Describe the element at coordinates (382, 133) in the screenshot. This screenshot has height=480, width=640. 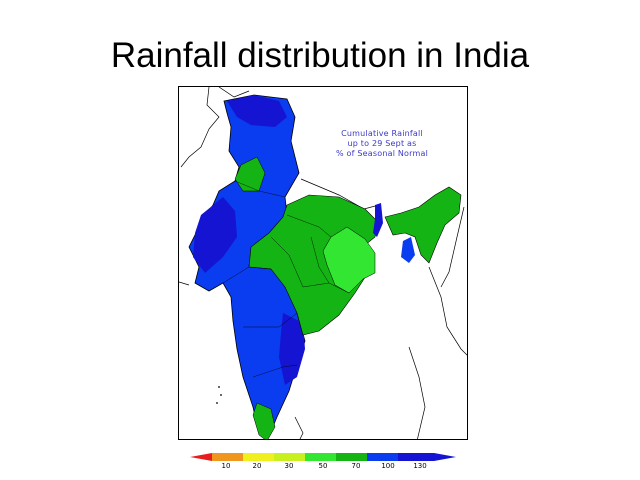
I see `annotation-line-1: Cumulative Rainfall` at that location.